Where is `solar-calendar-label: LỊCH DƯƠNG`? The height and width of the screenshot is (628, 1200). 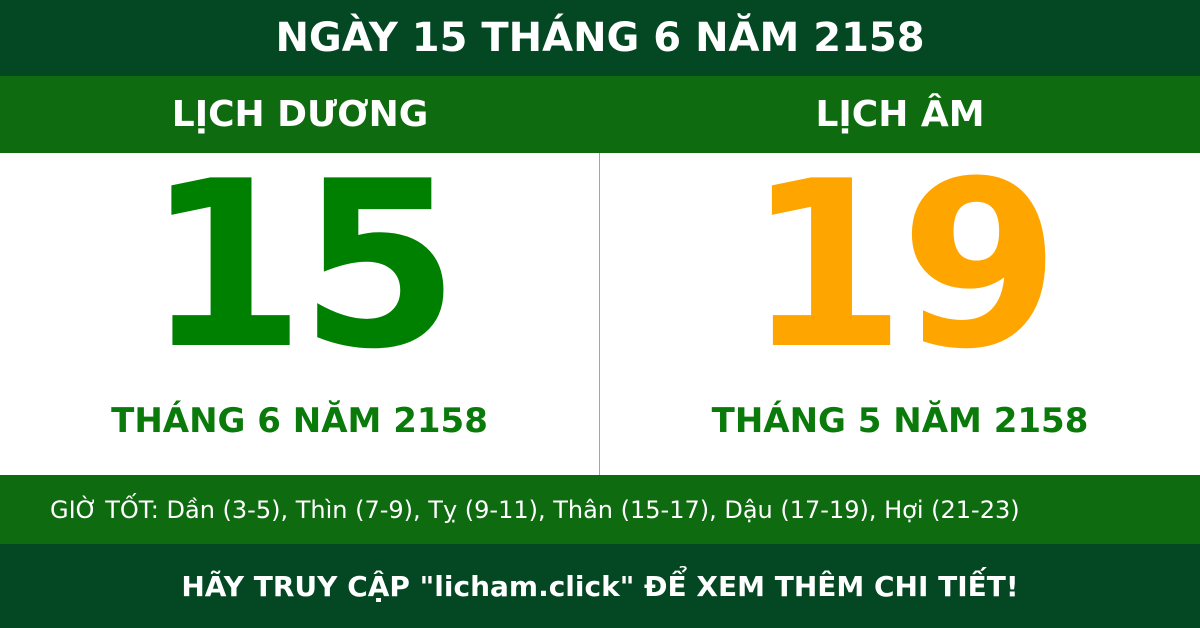 solar-calendar-label: LỊCH DƯƠNG is located at coordinates (300, 114).